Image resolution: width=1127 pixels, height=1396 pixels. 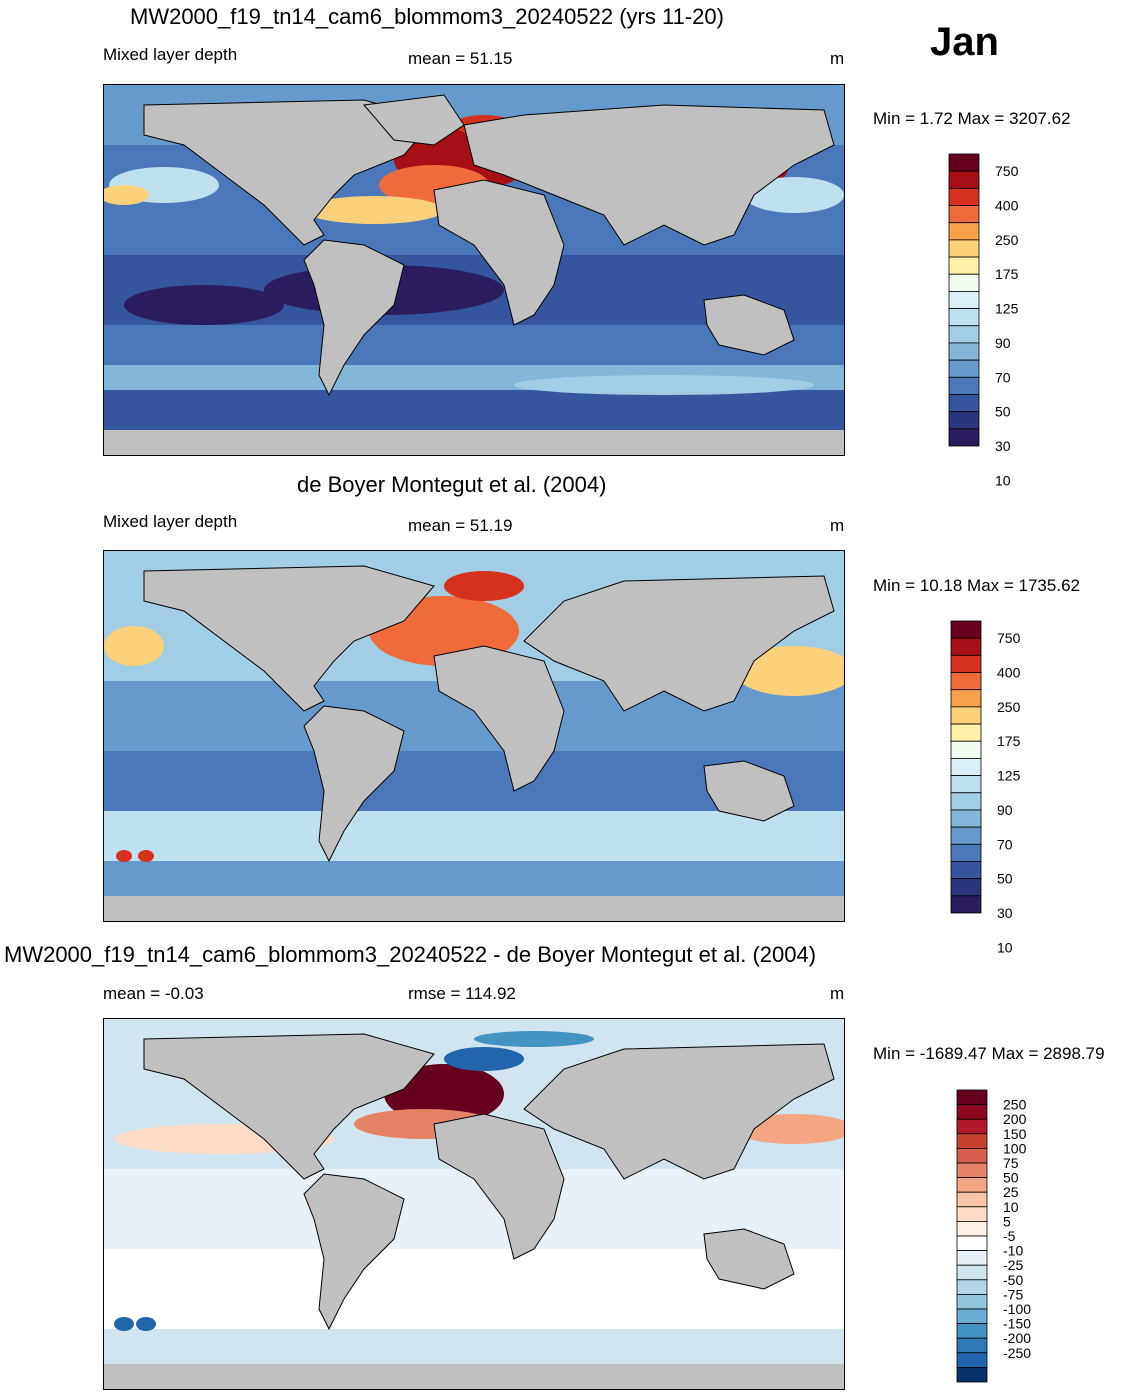 I want to click on month-label: Jan, so click(x=964, y=42).